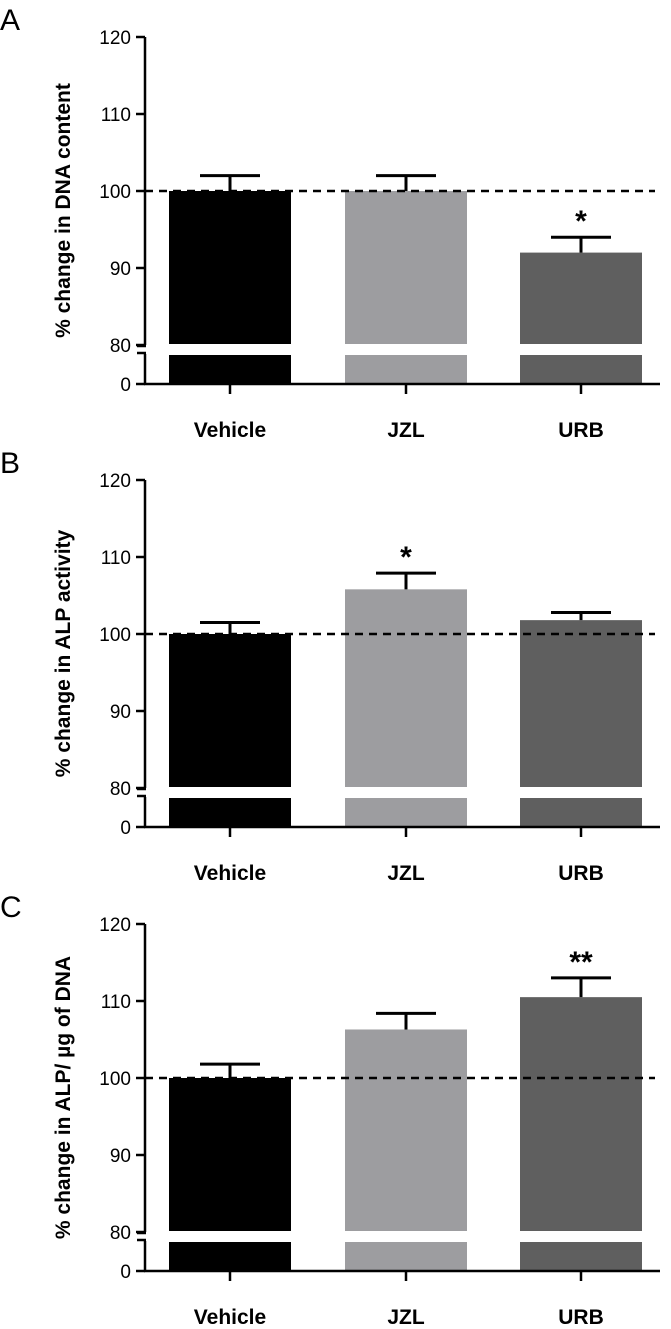 This screenshot has width=671, height=1329. What do you see at coordinates (10, 463) in the screenshot?
I see `panel-label: B` at bounding box center [10, 463].